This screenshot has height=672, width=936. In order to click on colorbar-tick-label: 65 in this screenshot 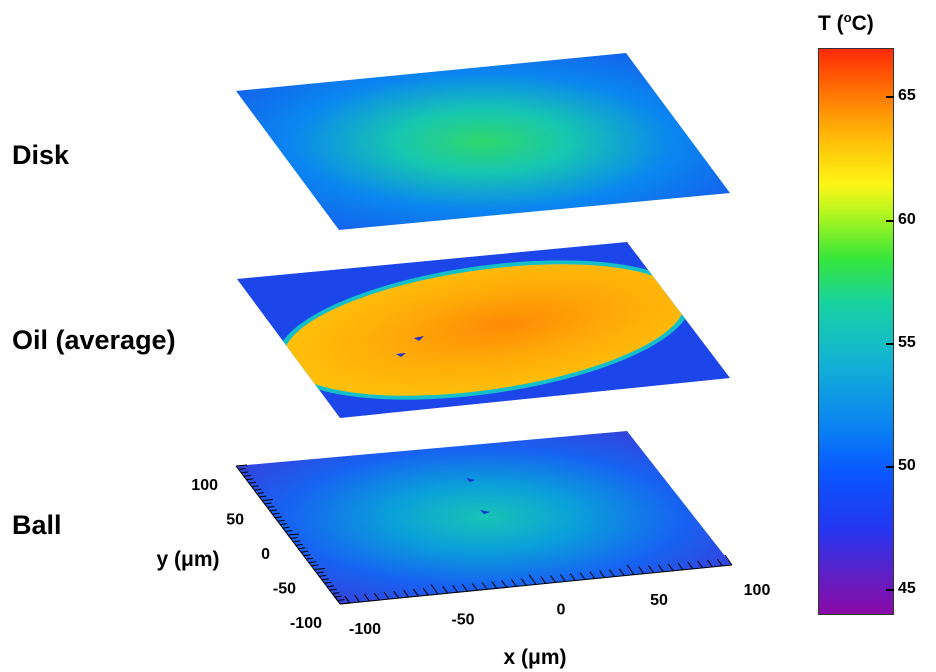, I will do `click(907, 96)`.